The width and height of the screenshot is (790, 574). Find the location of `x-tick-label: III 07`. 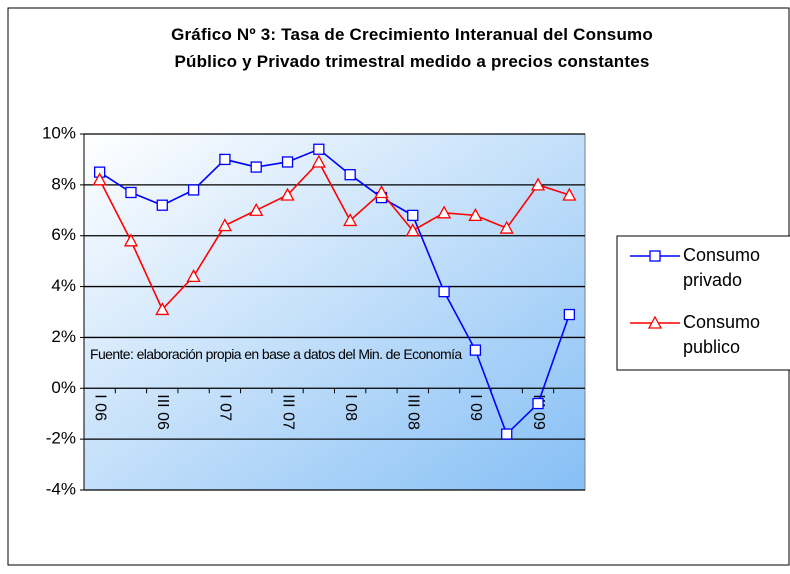

x-tick-label: III 07 is located at coordinates (287, 412).